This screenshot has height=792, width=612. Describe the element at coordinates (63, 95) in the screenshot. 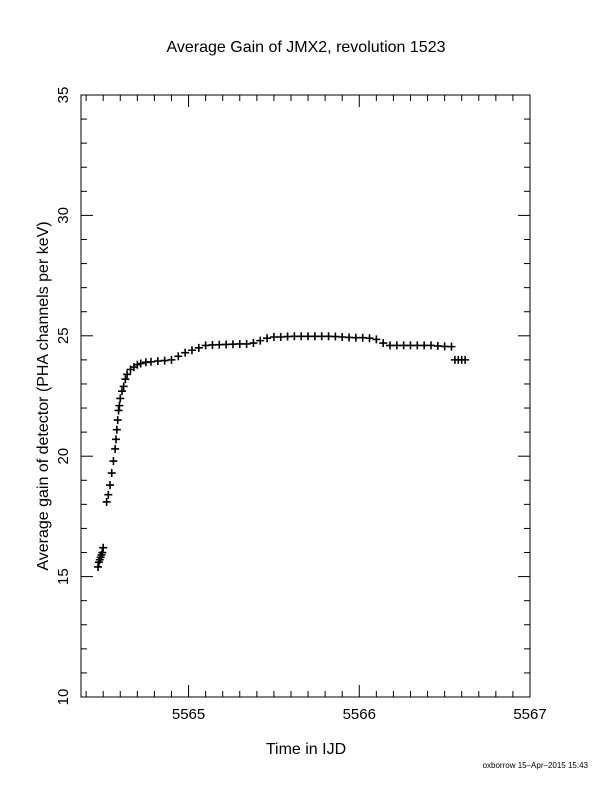

I see `y-tick-label: 35` at that location.